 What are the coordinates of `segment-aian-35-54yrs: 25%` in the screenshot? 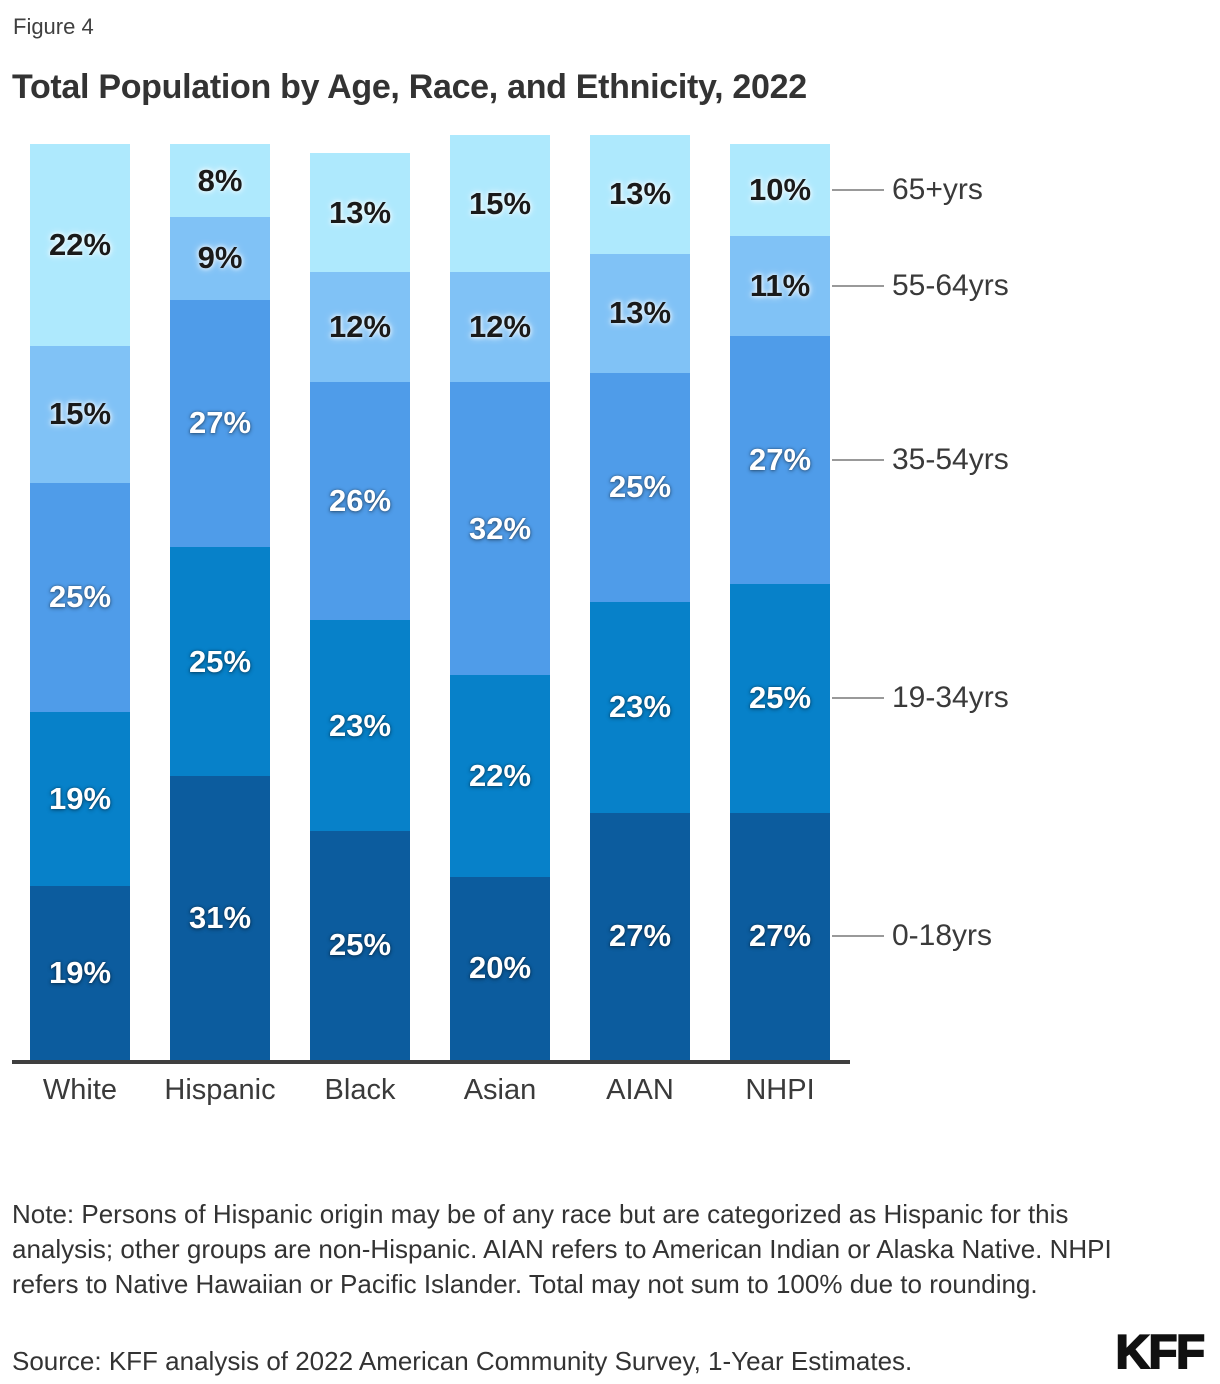 It's located at (640, 487).